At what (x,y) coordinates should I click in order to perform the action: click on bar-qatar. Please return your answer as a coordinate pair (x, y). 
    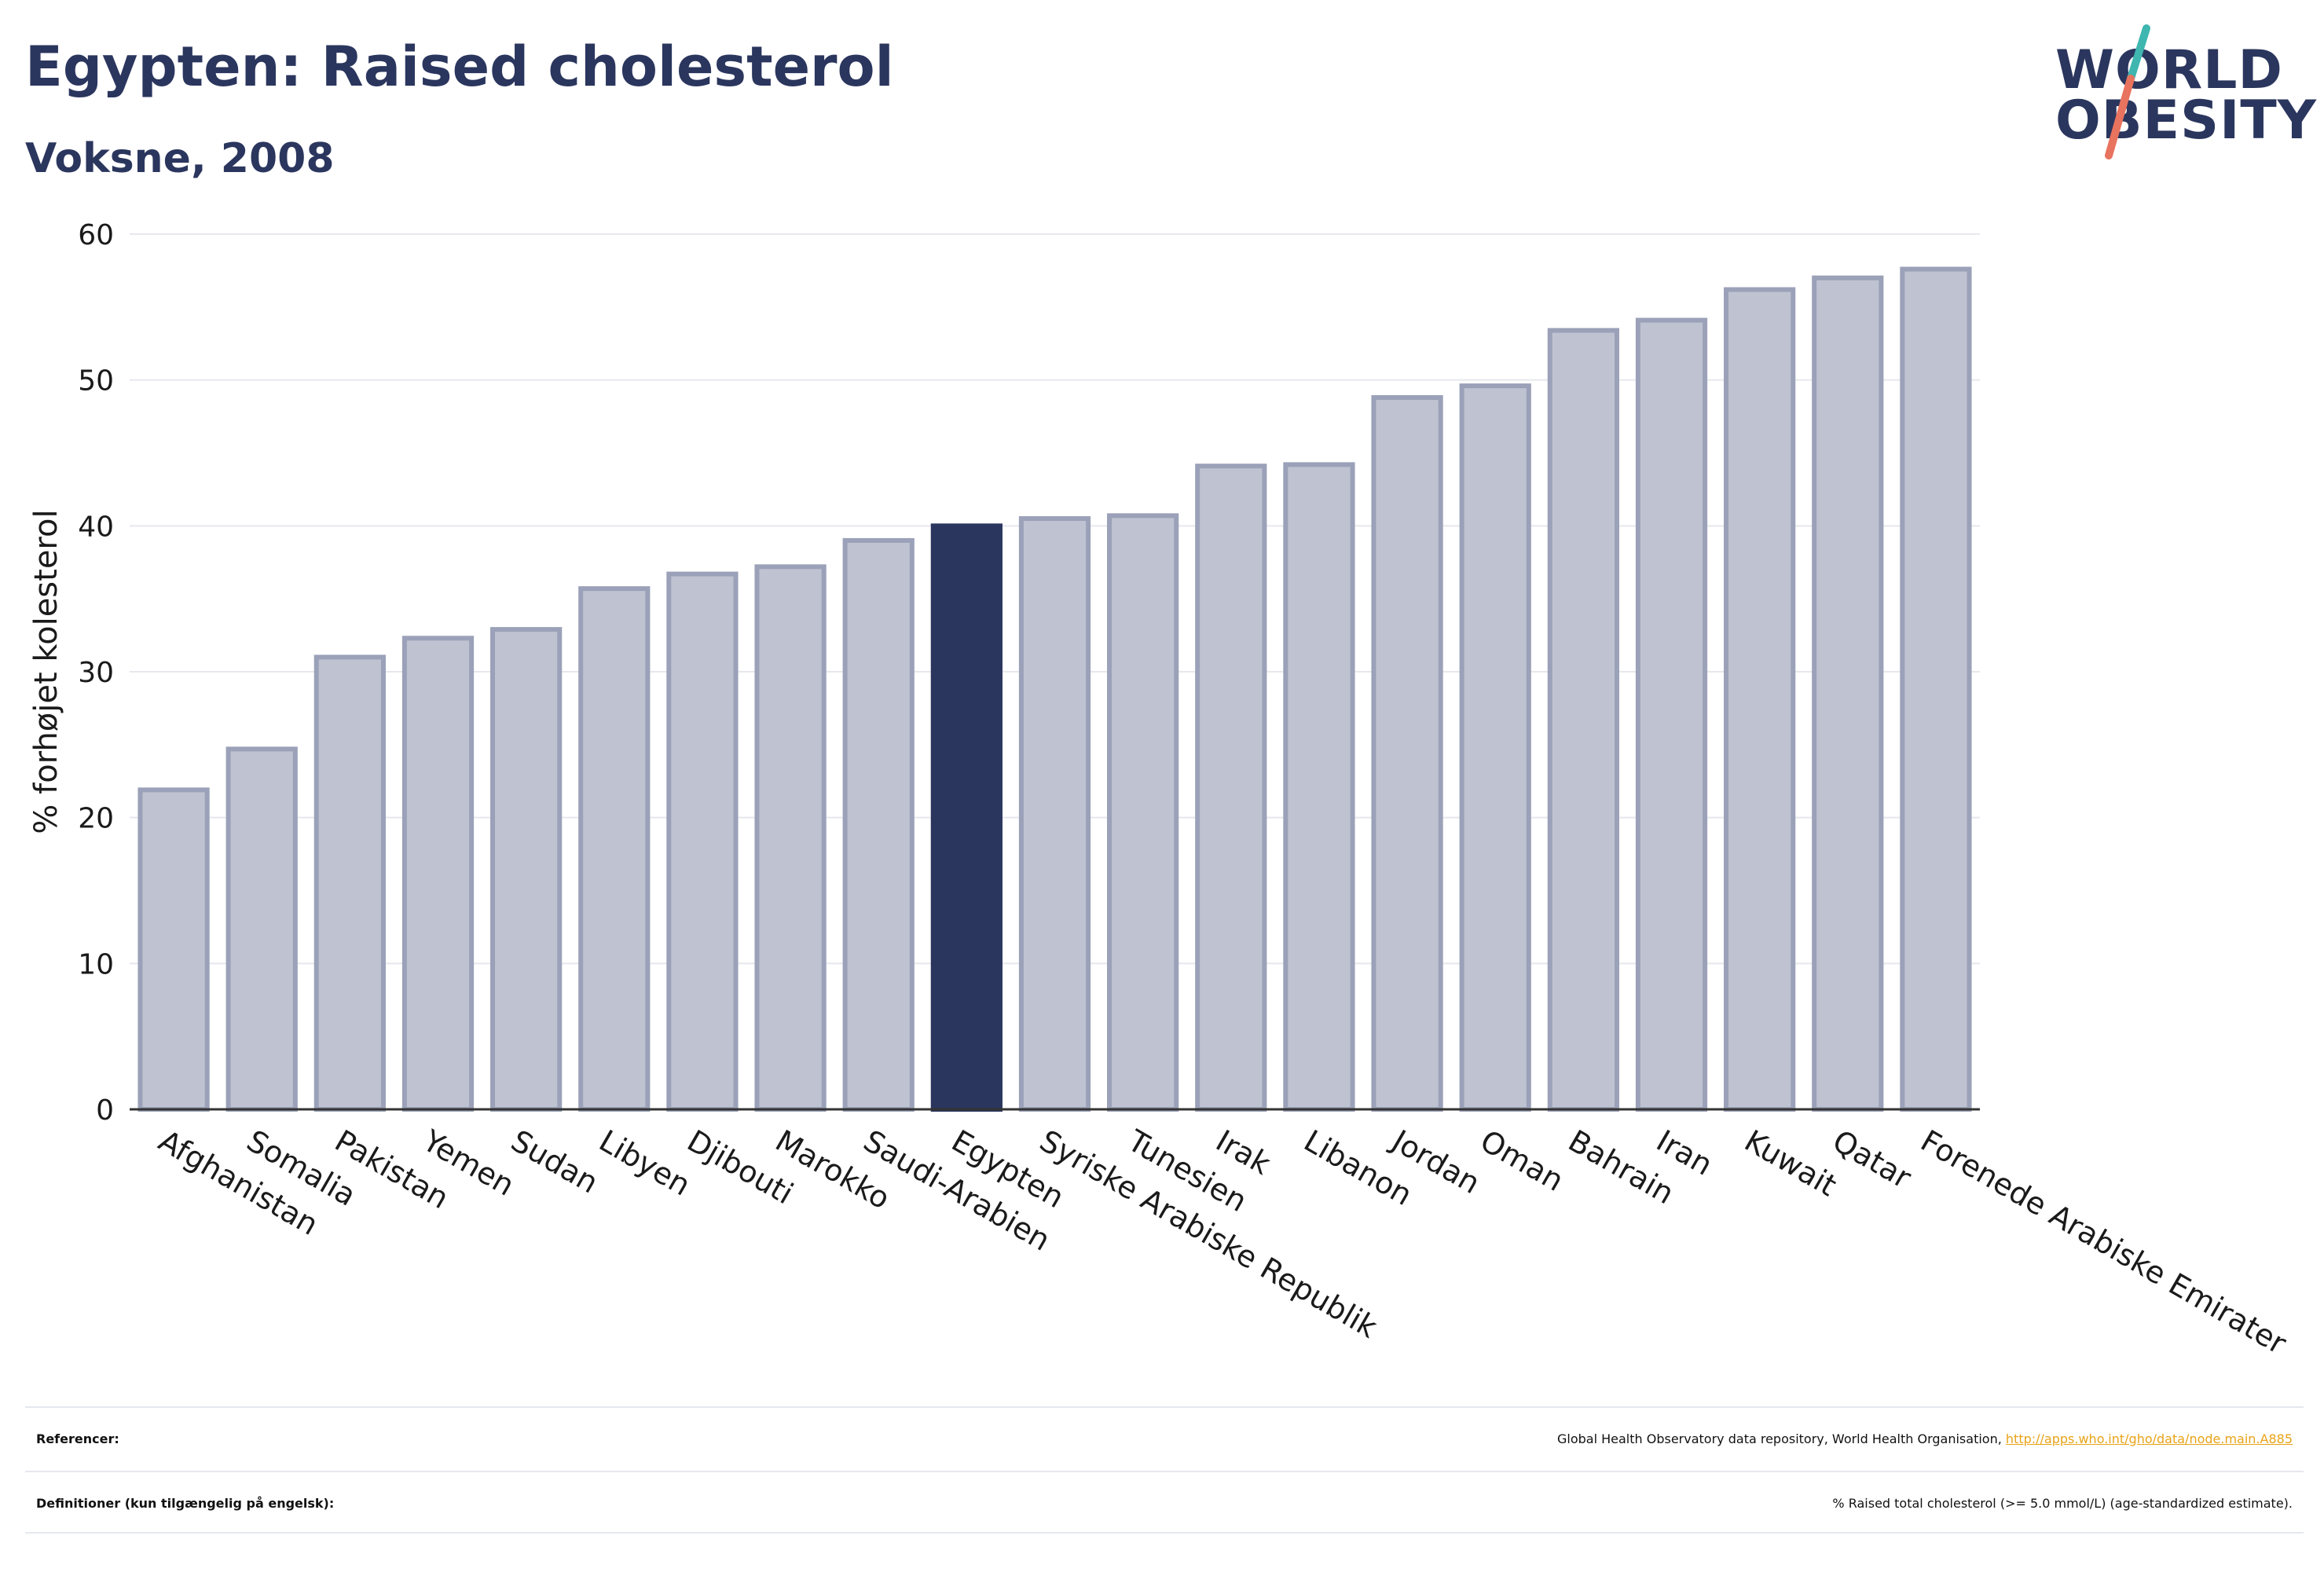
    Looking at the image, I should click on (1848, 693).